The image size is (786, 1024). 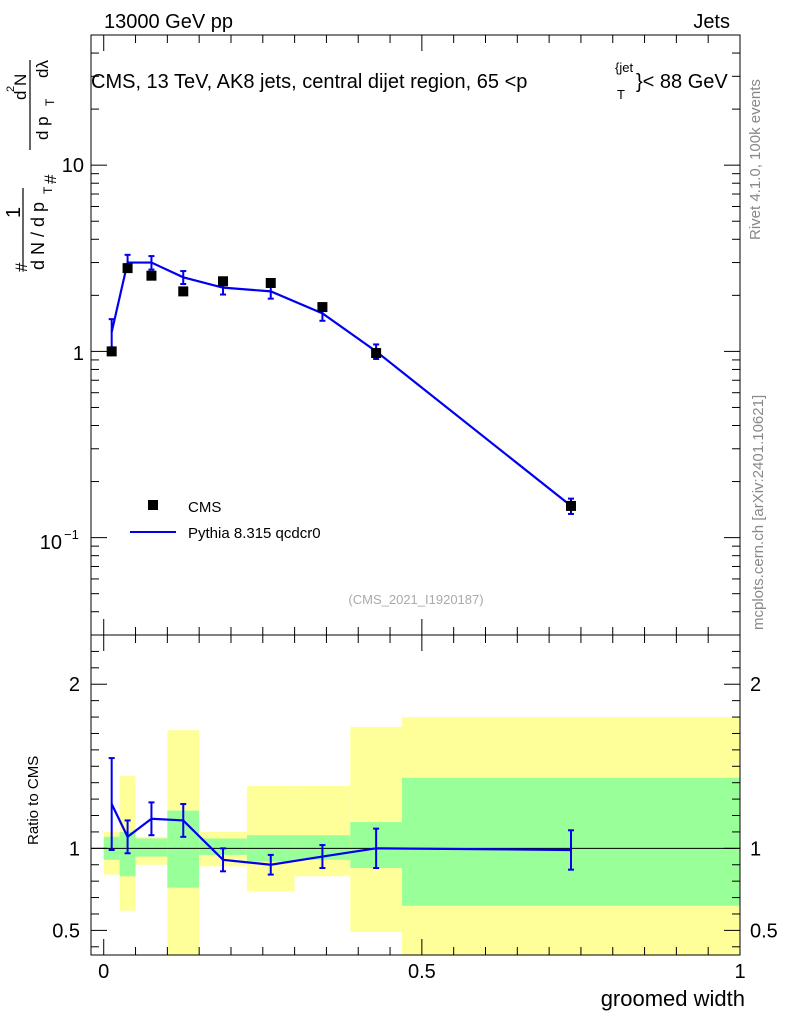 What do you see at coordinates (755, 159) in the screenshot?
I see `rivet-version-label: Rivet 4.1.0, 100k events` at bounding box center [755, 159].